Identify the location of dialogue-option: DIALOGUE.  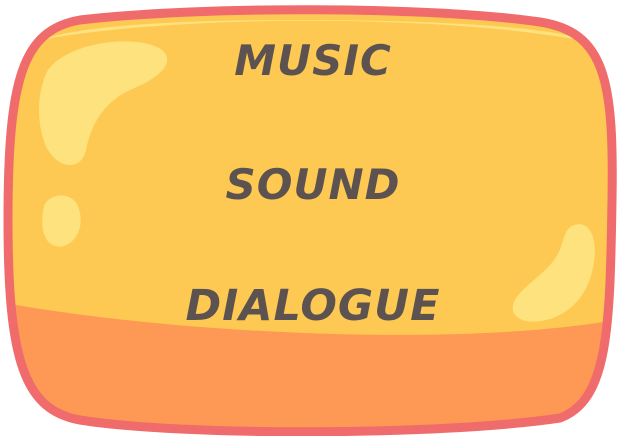
(313, 306).